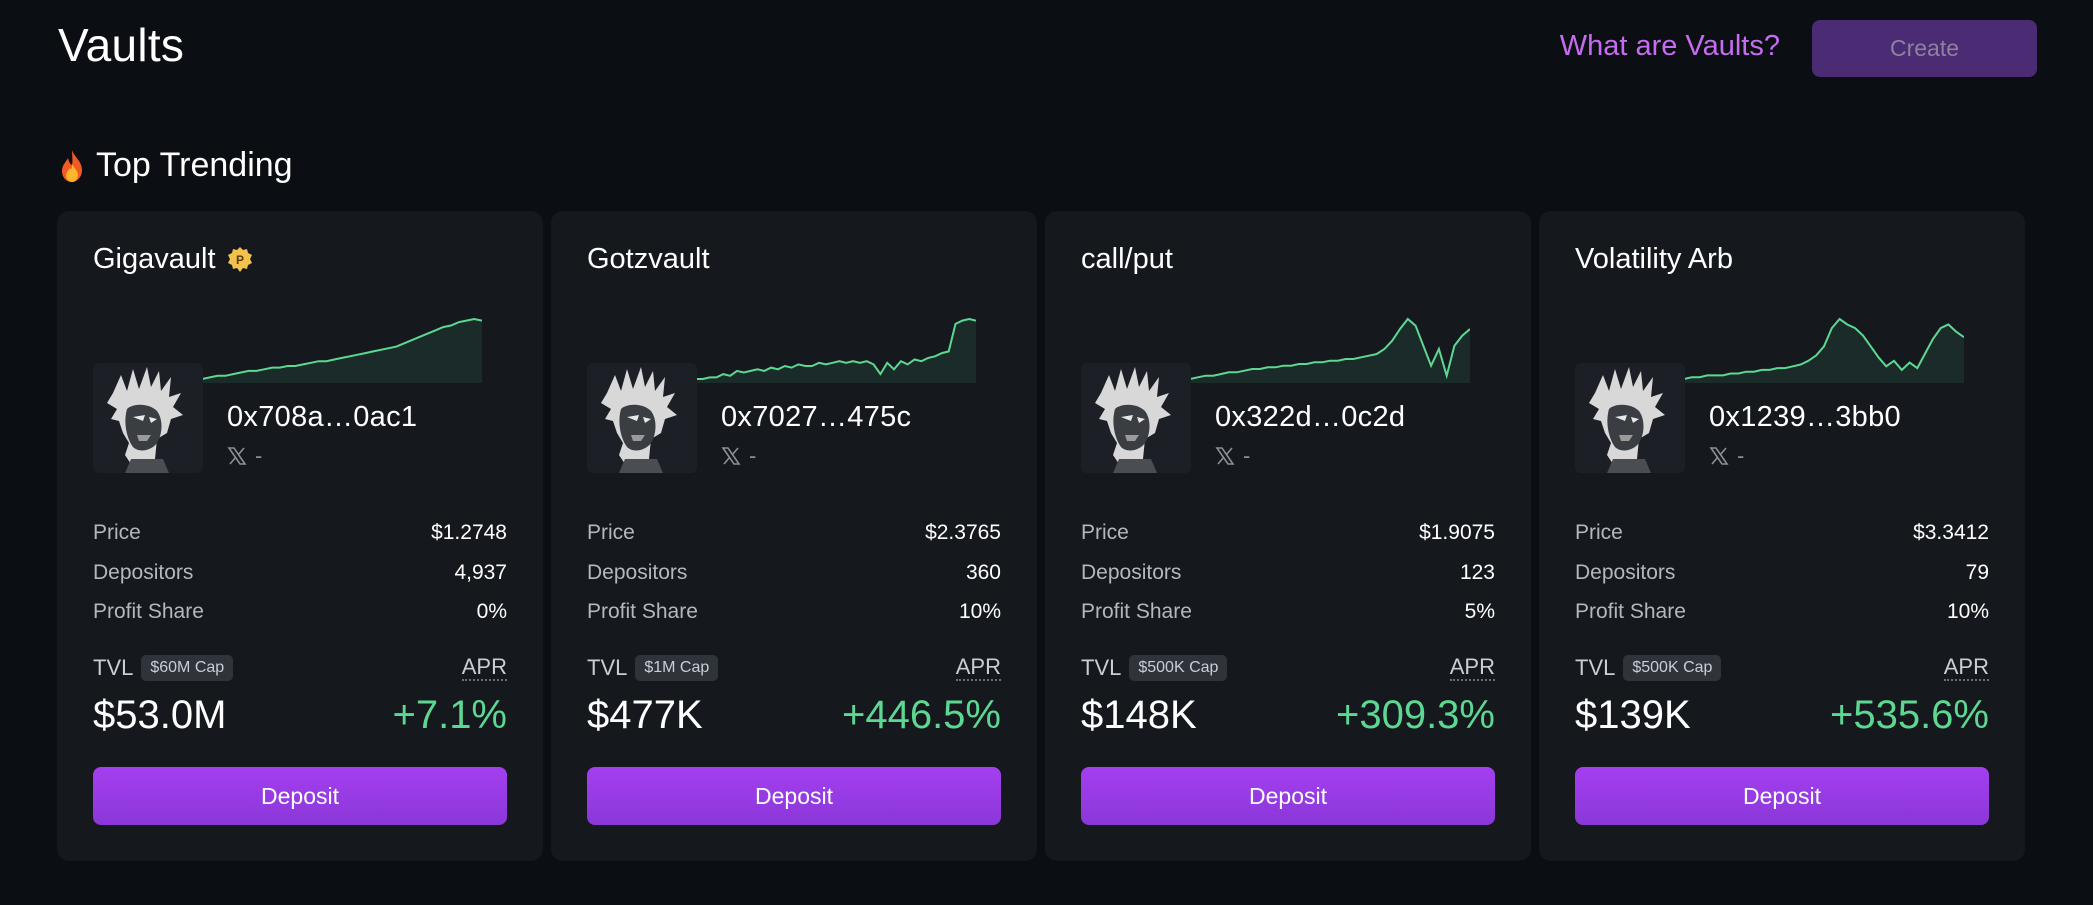  What do you see at coordinates (300, 533) in the screenshot?
I see `price-row: Price $1.2748` at bounding box center [300, 533].